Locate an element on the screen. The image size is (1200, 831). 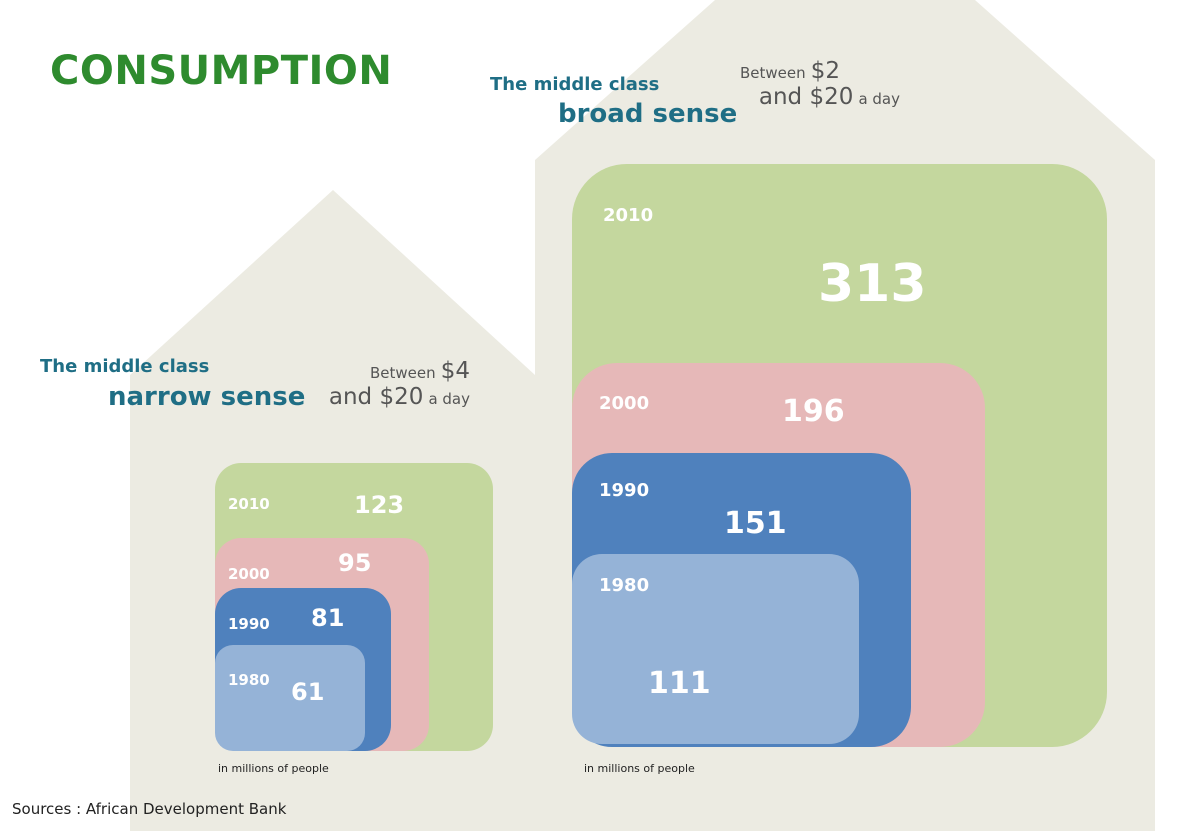
narrow-year-1980: 1980 is located at coordinates (249, 680).